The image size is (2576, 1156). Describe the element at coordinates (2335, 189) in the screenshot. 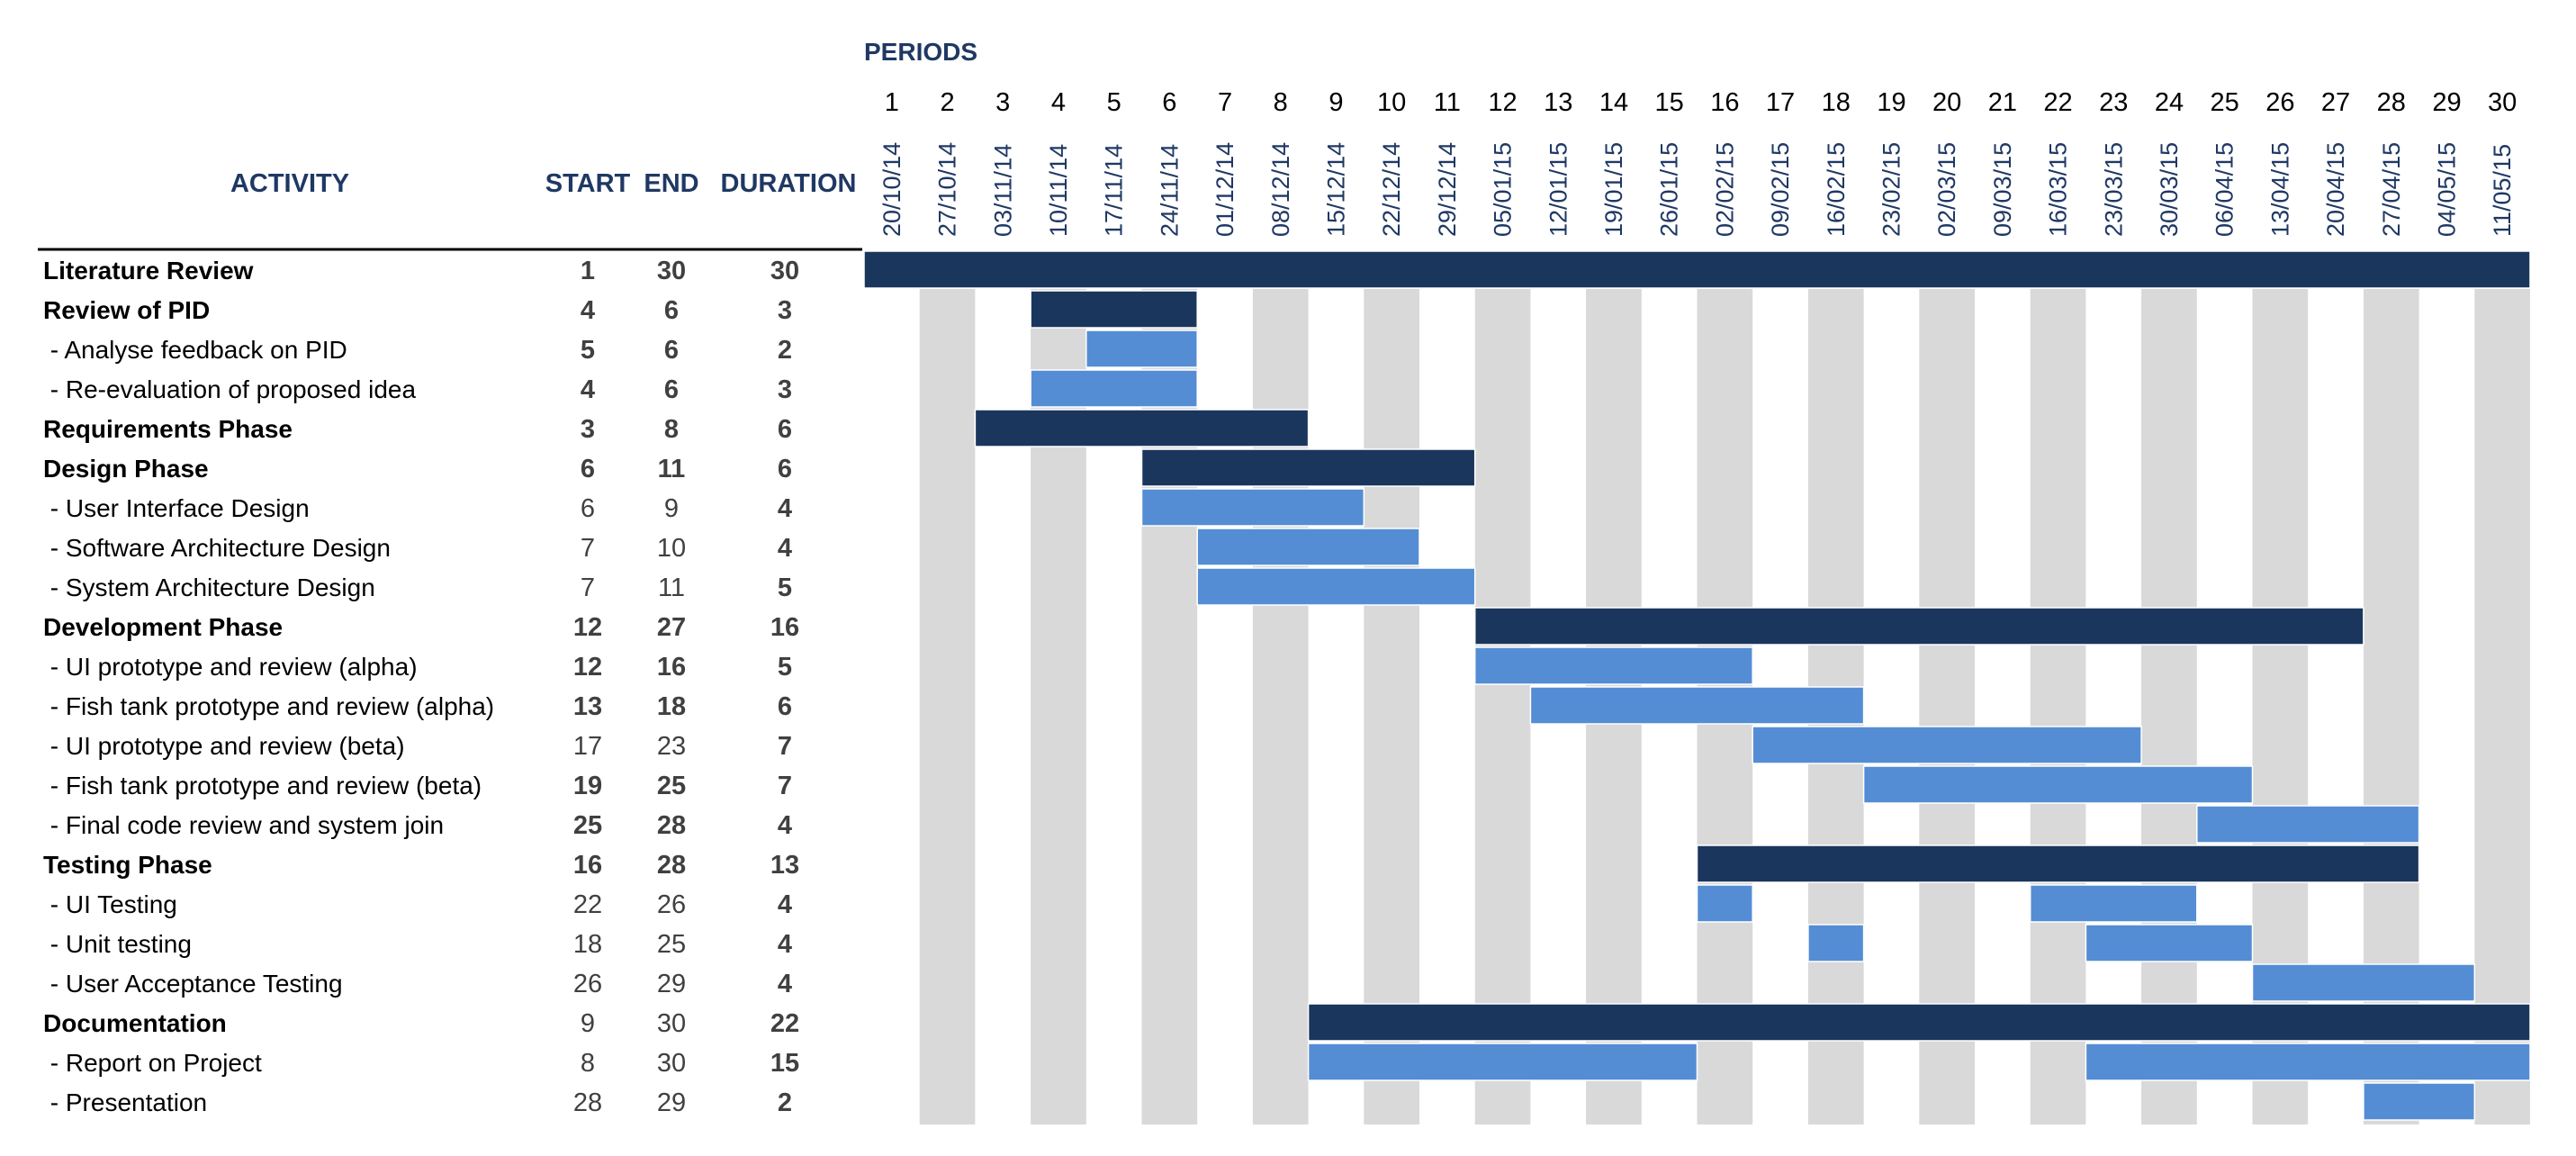

I see `period-date: 20/04/15` at that location.